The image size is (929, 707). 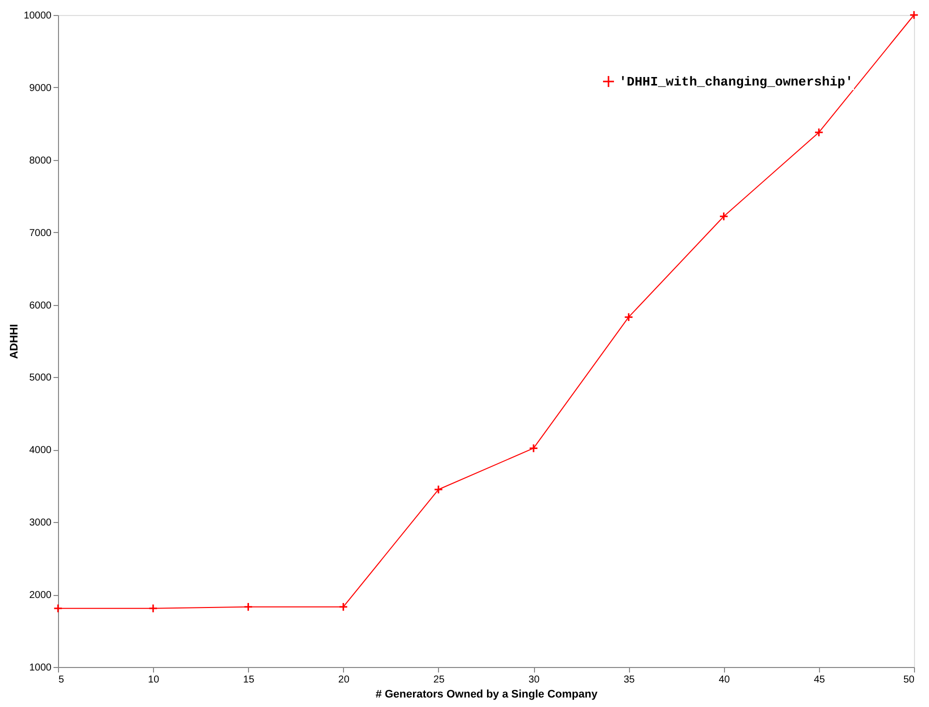 I want to click on x-tick-label: 40, so click(x=724, y=680).